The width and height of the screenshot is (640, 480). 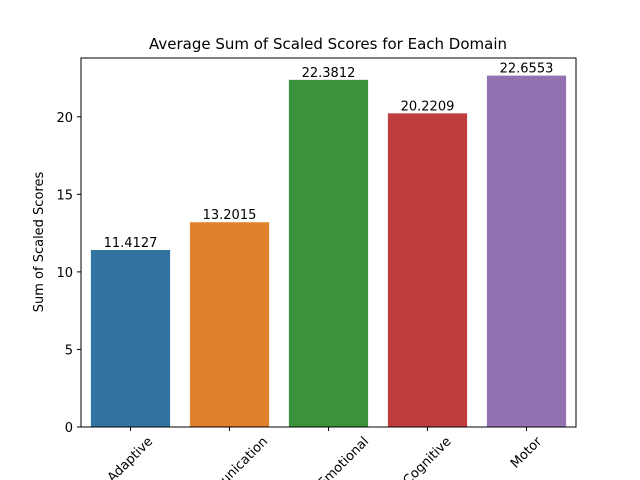 What do you see at coordinates (229, 457) in the screenshot?
I see `x-tick-label: Communication` at bounding box center [229, 457].